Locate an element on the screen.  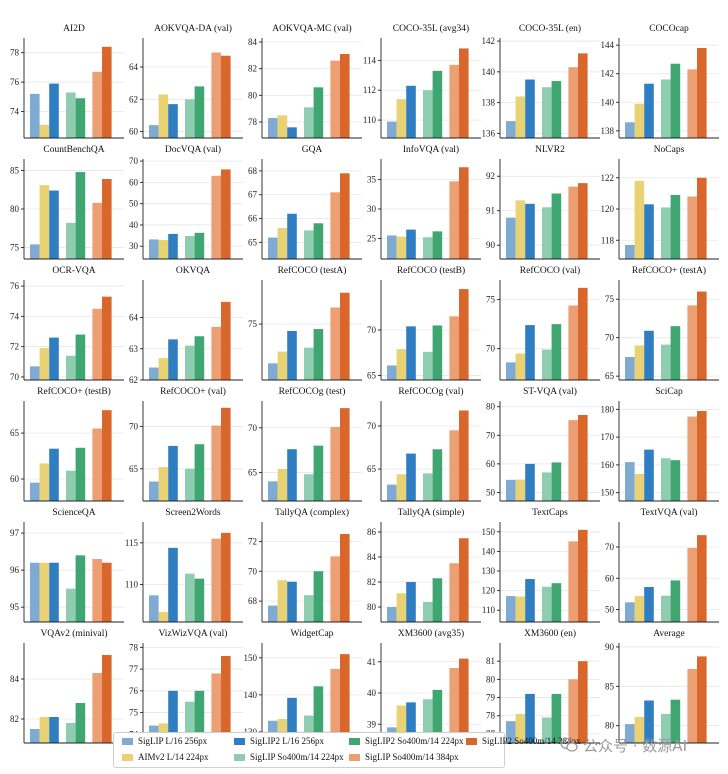
chart-svg: 68 70 72 TallyQA (complex) is located at coordinates (305, 565).